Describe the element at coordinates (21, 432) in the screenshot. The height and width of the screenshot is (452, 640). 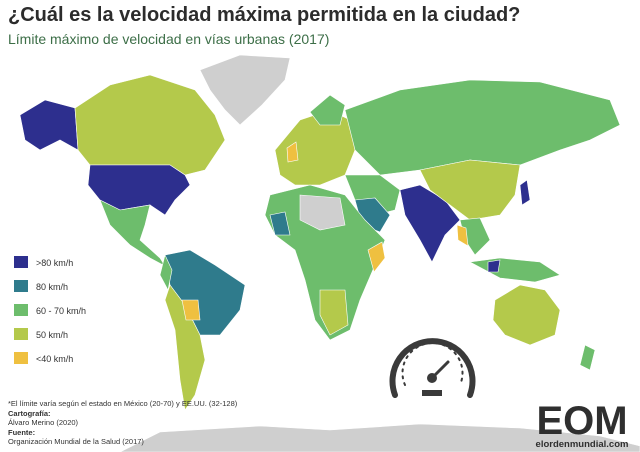
I see `credit-heading: Fuente:` at that location.